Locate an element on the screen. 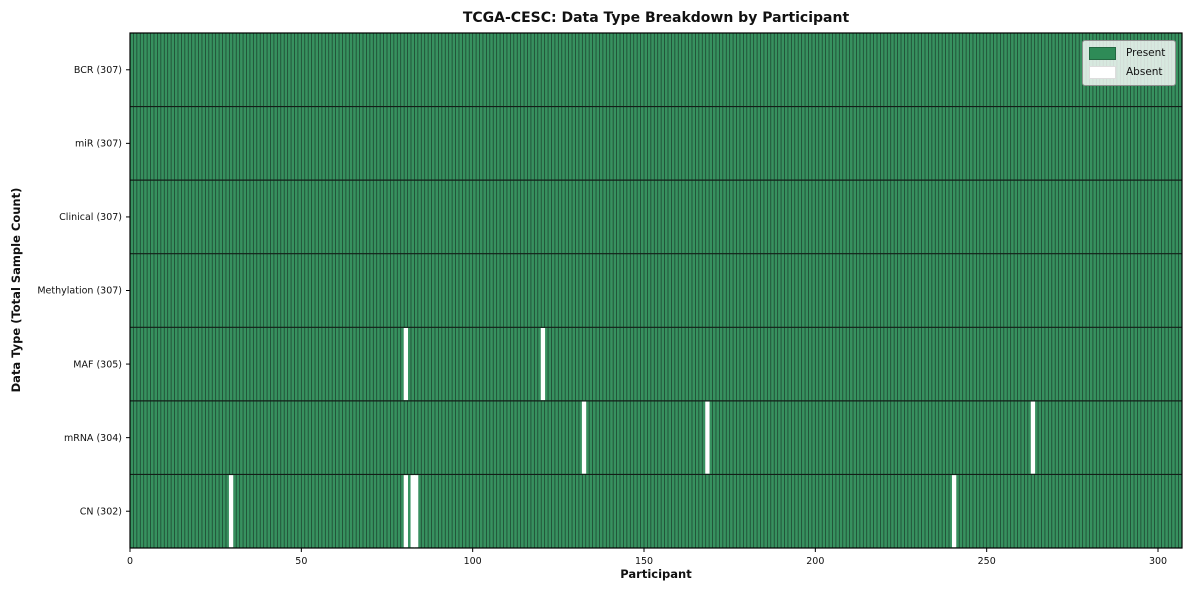 Image resolution: width=1200 pixels, height=600 pixels. legend-swatch-absent-icon is located at coordinates (1102, 72).